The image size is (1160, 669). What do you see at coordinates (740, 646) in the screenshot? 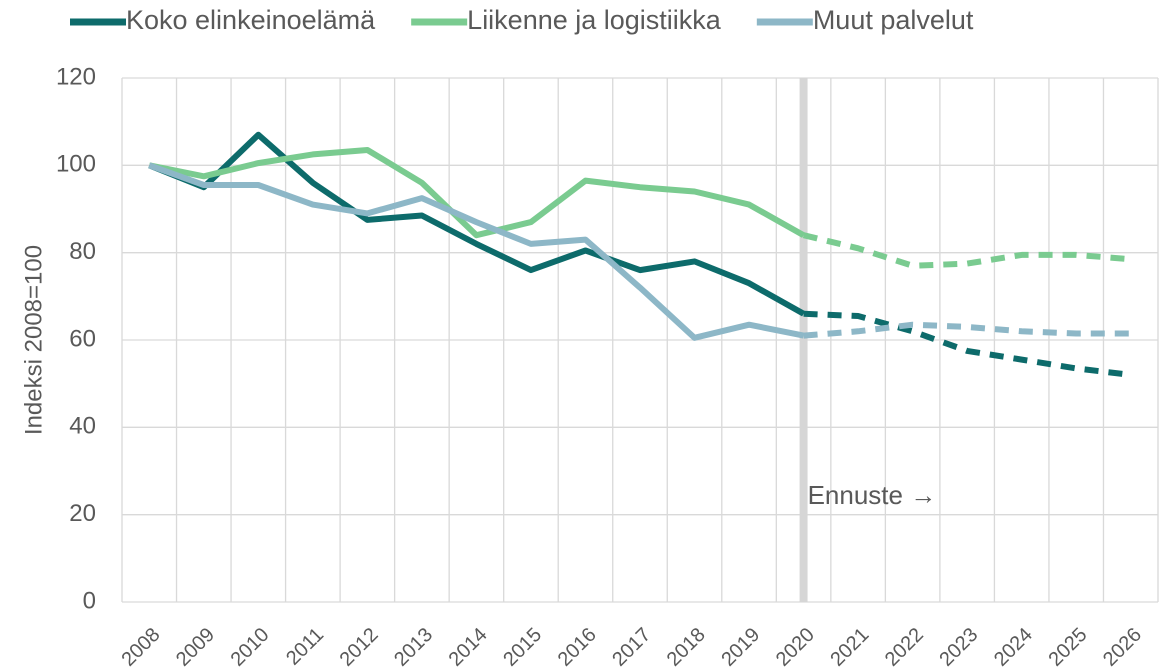
I see `x-tick-label: 2019` at bounding box center [740, 646].